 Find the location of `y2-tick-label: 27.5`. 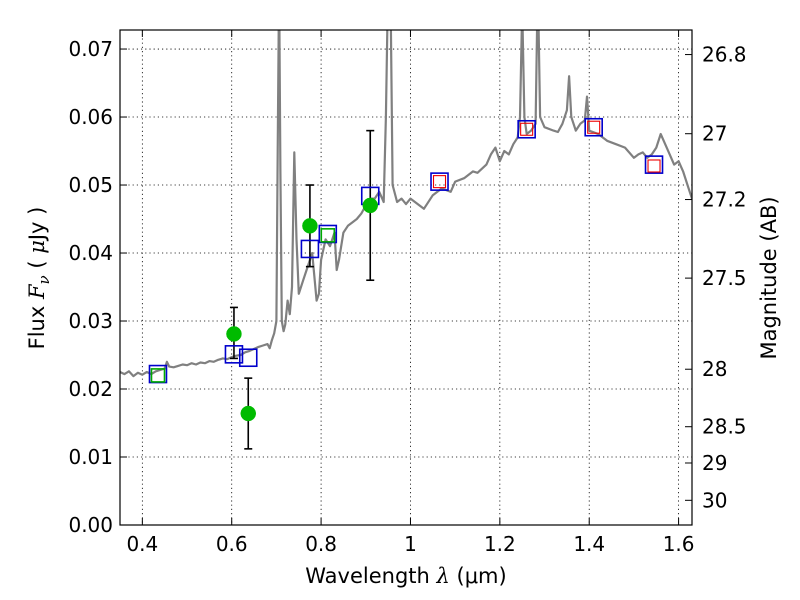

y2-tick-label: 27.5 is located at coordinates (724, 278).